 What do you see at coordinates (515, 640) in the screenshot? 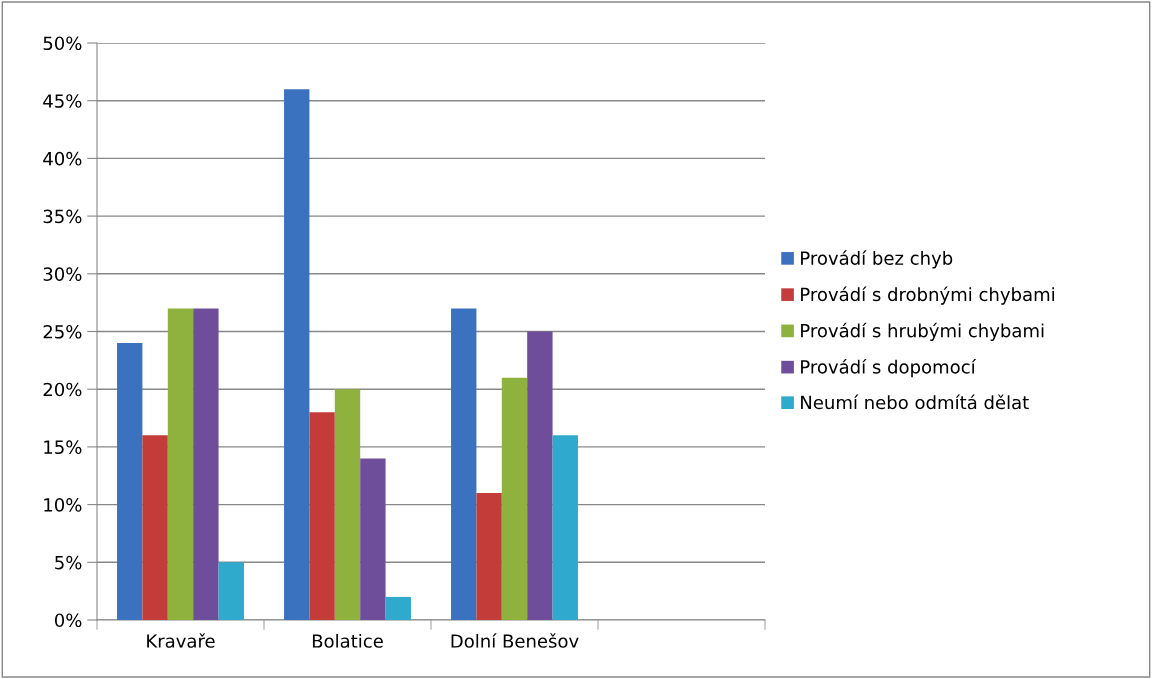
I see `x-tick-label: Dolní Benešov` at bounding box center [515, 640].